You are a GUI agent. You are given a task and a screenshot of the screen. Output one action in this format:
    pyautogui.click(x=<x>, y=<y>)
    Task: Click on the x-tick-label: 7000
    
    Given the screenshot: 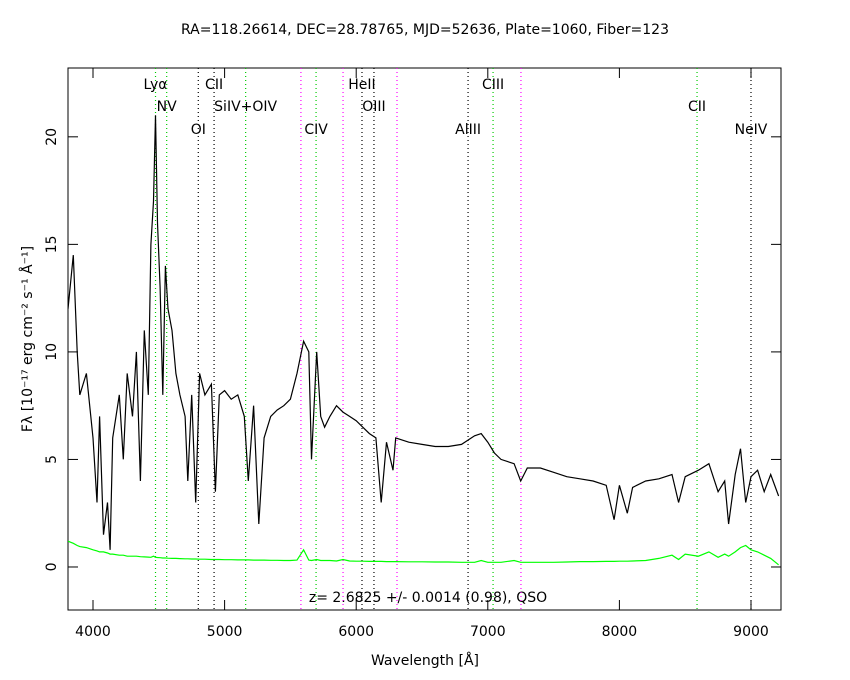 What is the action you would take?
    pyautogui.click(x=488, y=632)
    